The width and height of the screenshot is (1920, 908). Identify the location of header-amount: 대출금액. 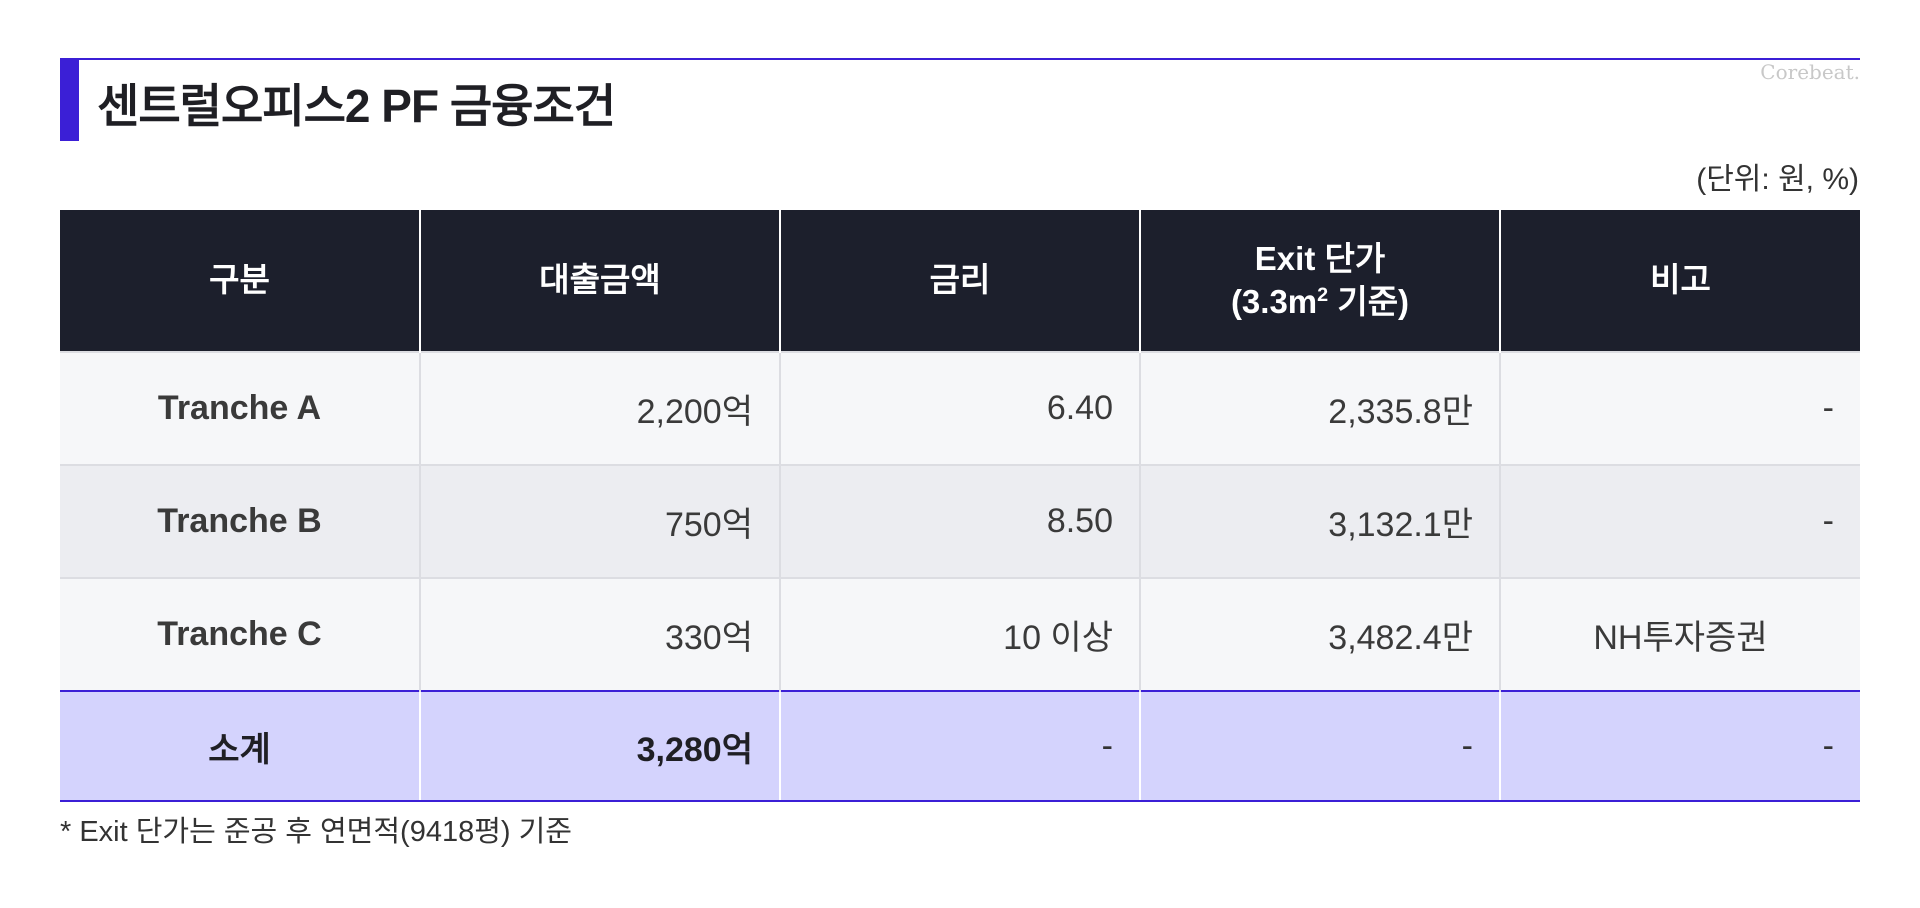
(599, 281).